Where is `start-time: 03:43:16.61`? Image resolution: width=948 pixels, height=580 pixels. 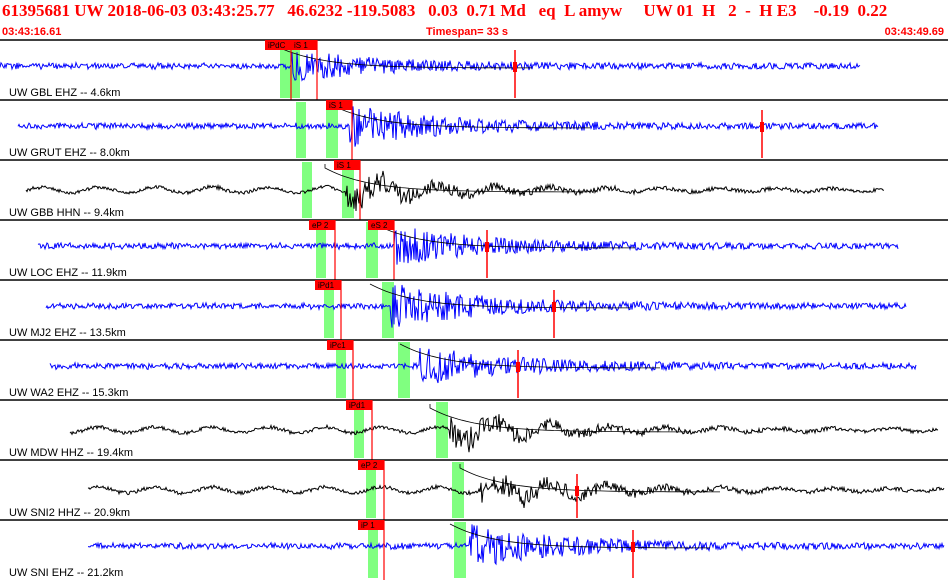
start-time: 03:43:16.61 is located at coordinates (32, 32).